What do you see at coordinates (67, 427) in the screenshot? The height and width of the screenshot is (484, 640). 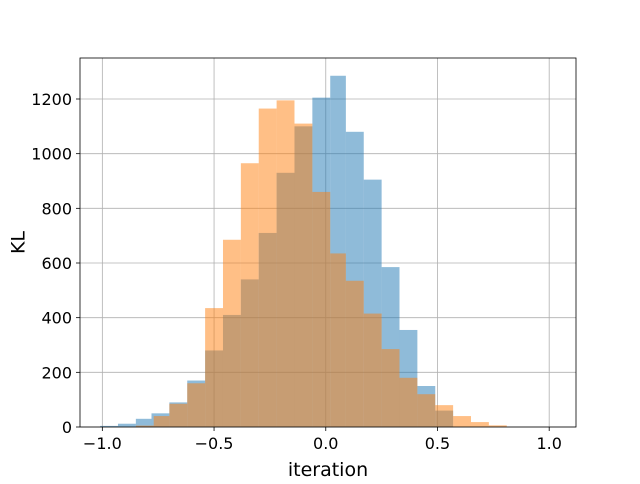 I see `y-tick-label: 0` at bounding box center [67, 427].